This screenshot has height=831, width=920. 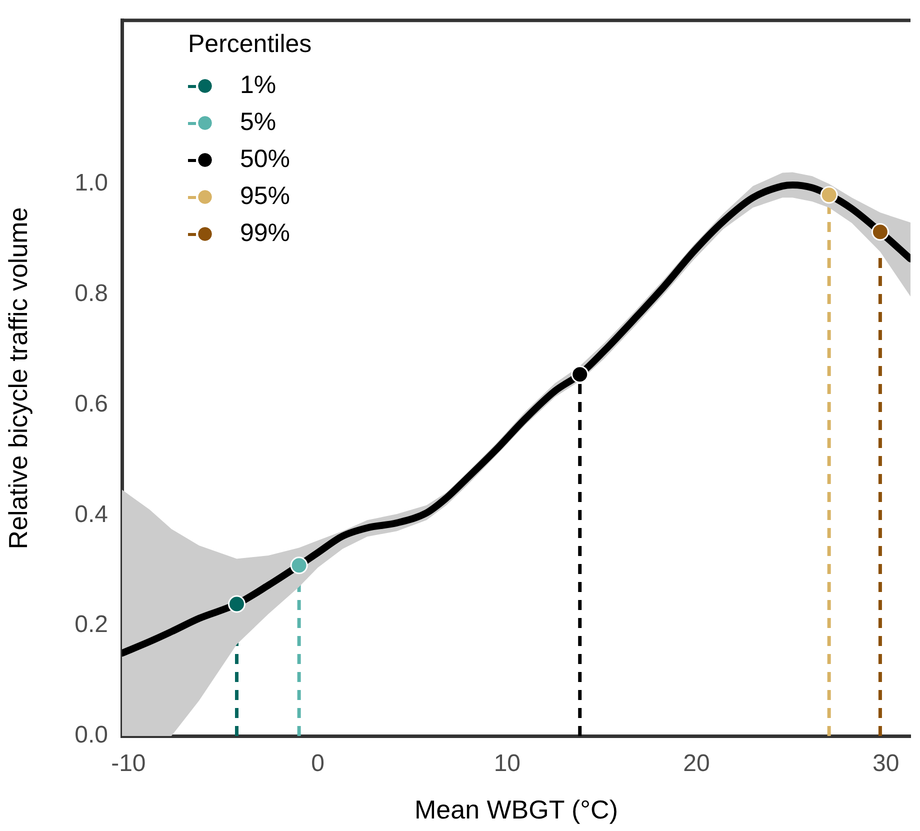 What do you see at coordinates (258, 122) in the screenshot?
I see `legend-label: 5%` at bounding box center [258, 122].